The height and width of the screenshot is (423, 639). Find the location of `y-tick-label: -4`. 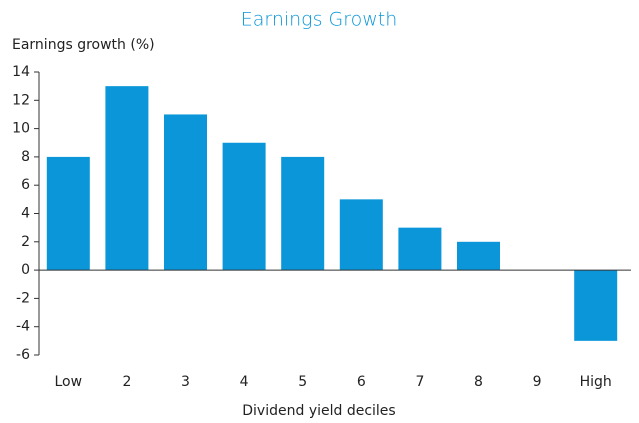

y-tick-label: -4 is located at coordinates (23, 327).